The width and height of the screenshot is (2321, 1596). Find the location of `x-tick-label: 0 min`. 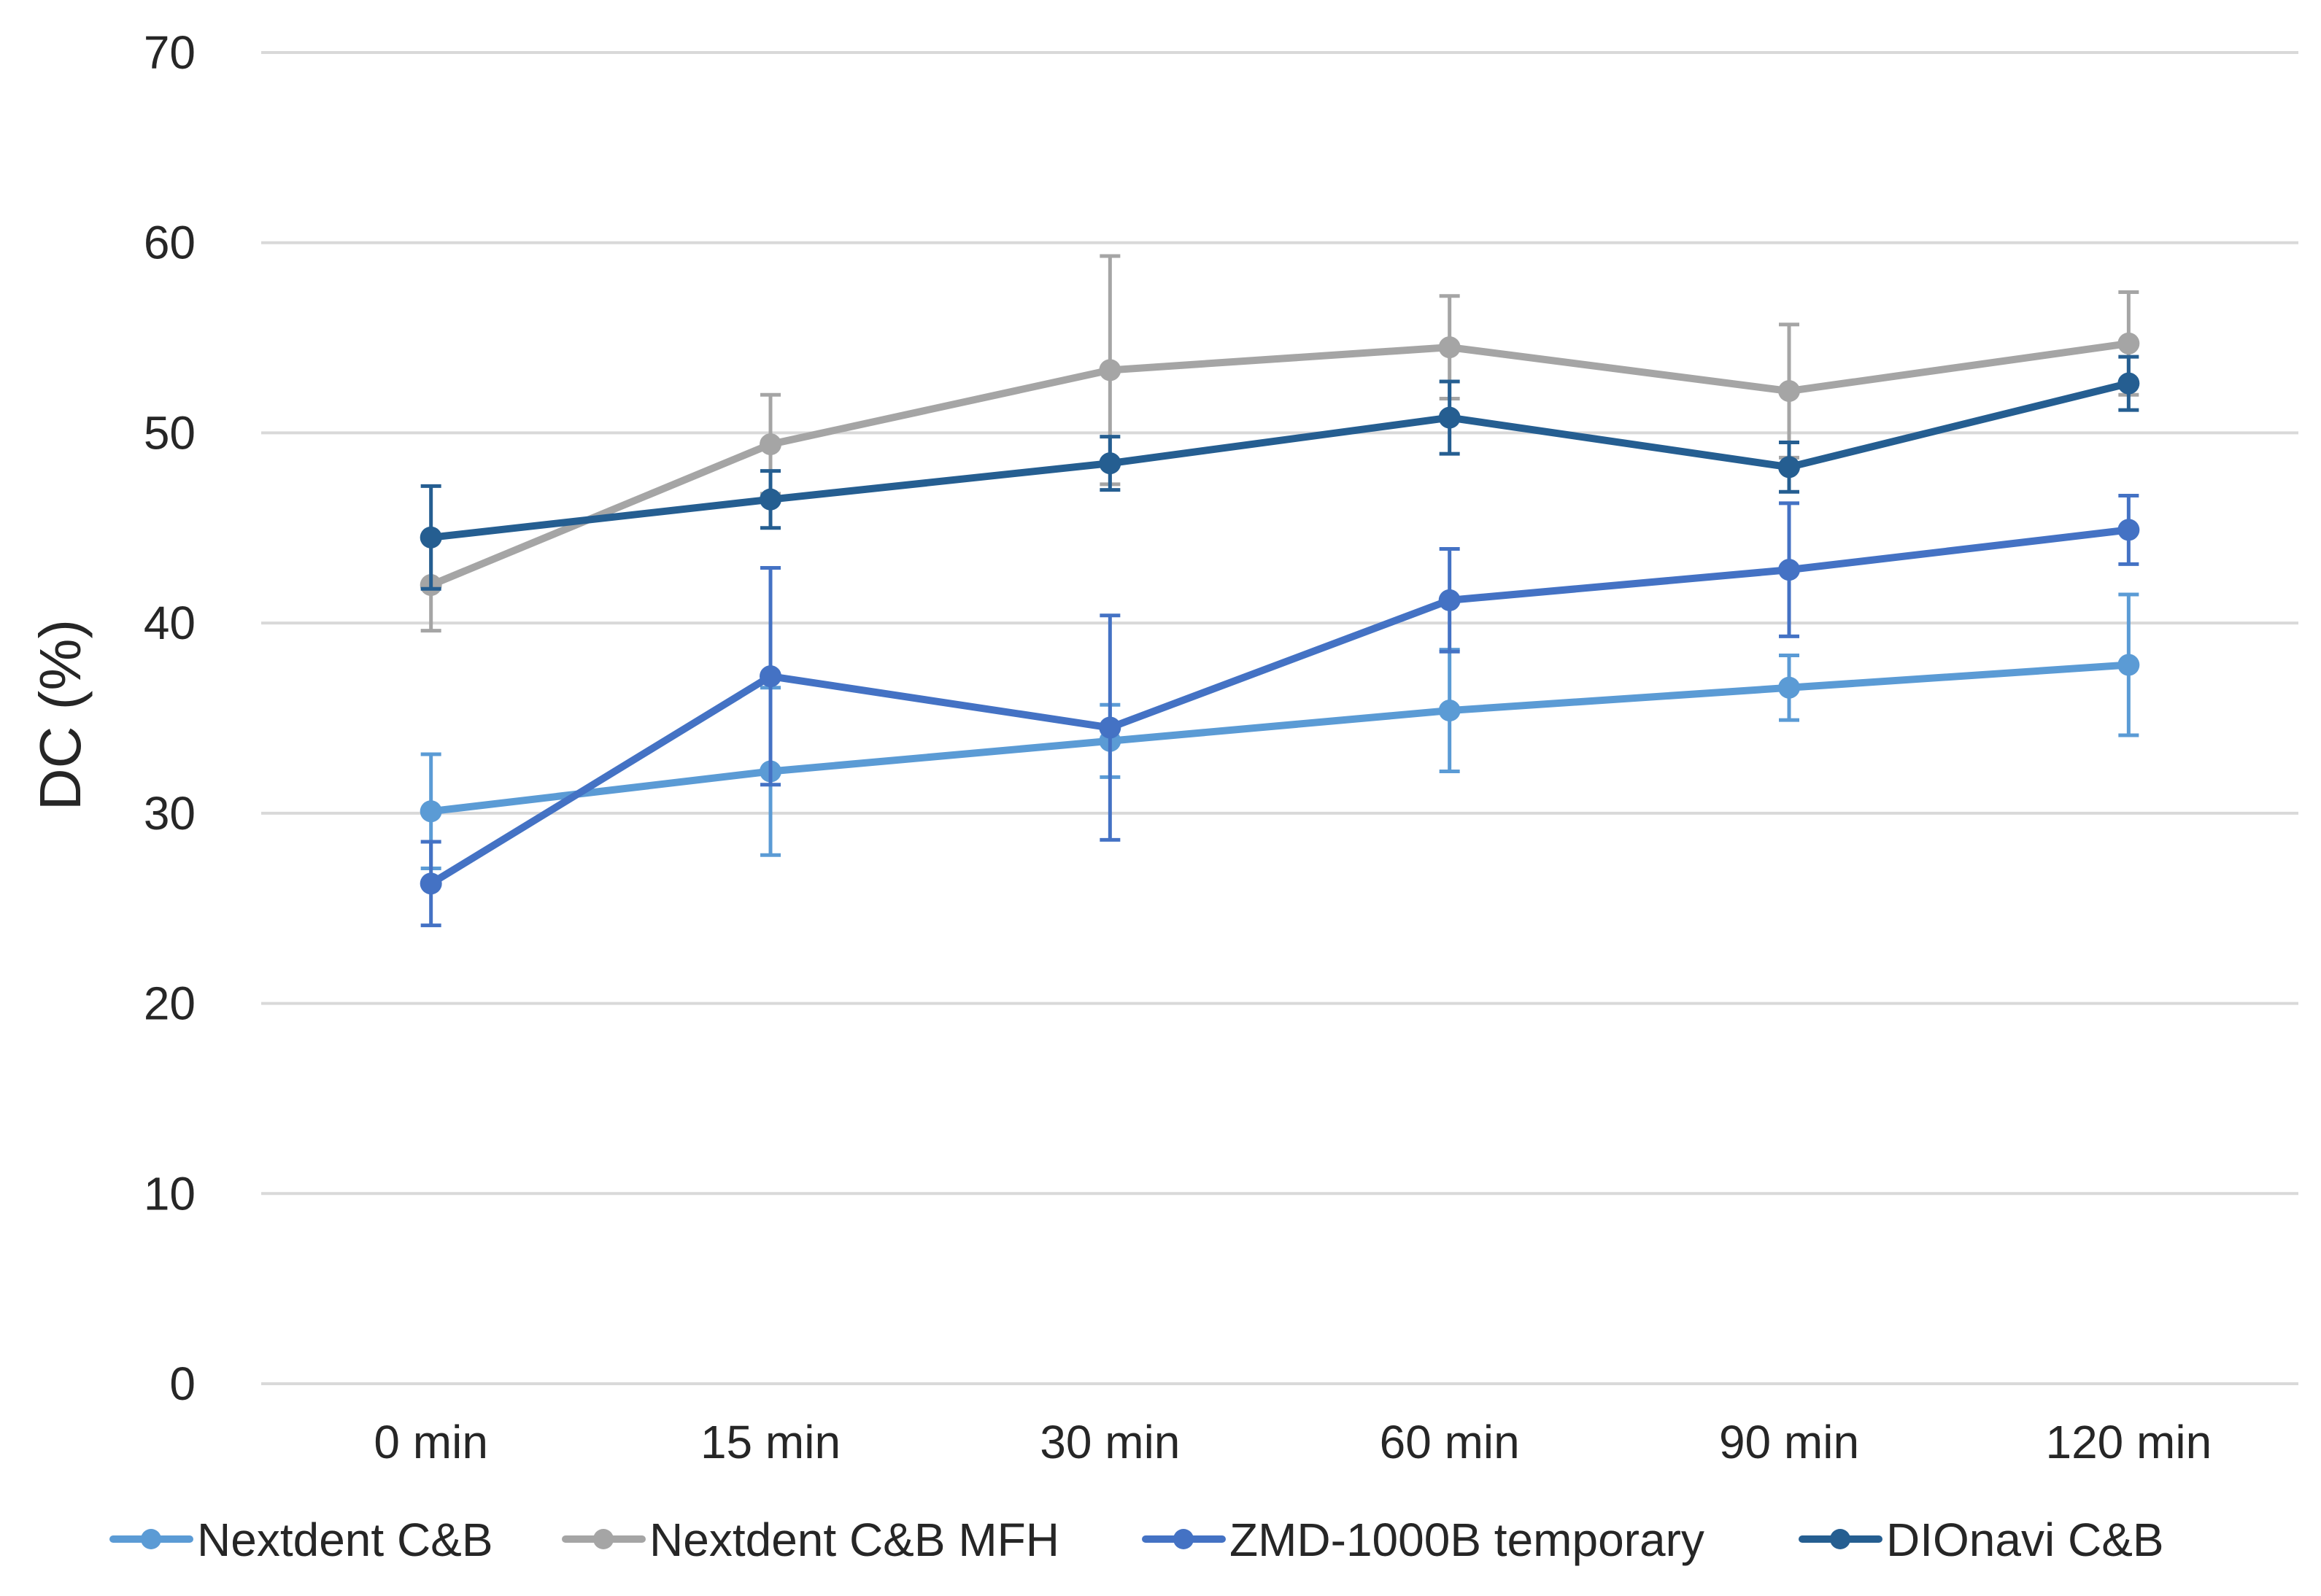

x-tick-label: 0 min is located at coordinates (431, 1442).